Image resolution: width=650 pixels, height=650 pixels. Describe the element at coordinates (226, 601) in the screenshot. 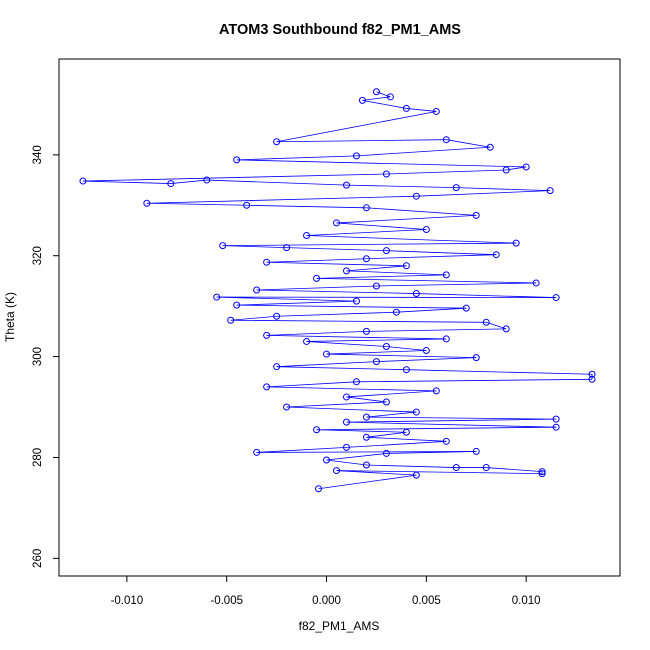

I see `x-tick-label: -0.005` at that location.